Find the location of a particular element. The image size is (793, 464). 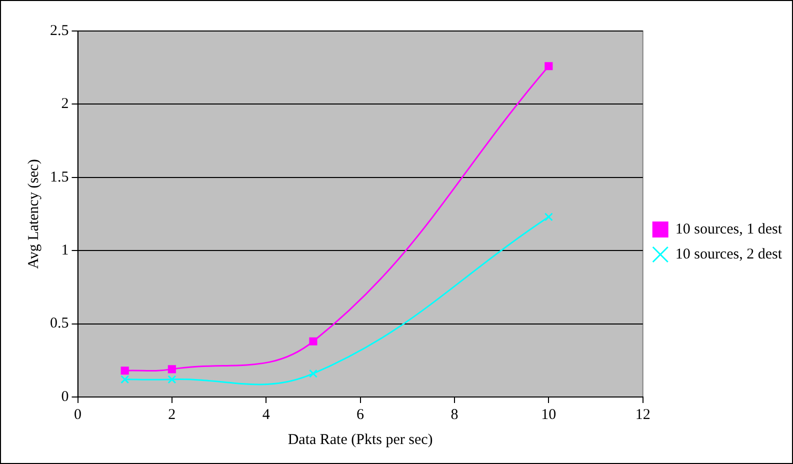

x-tick-label: 4 is located at coordinates (266, 414).